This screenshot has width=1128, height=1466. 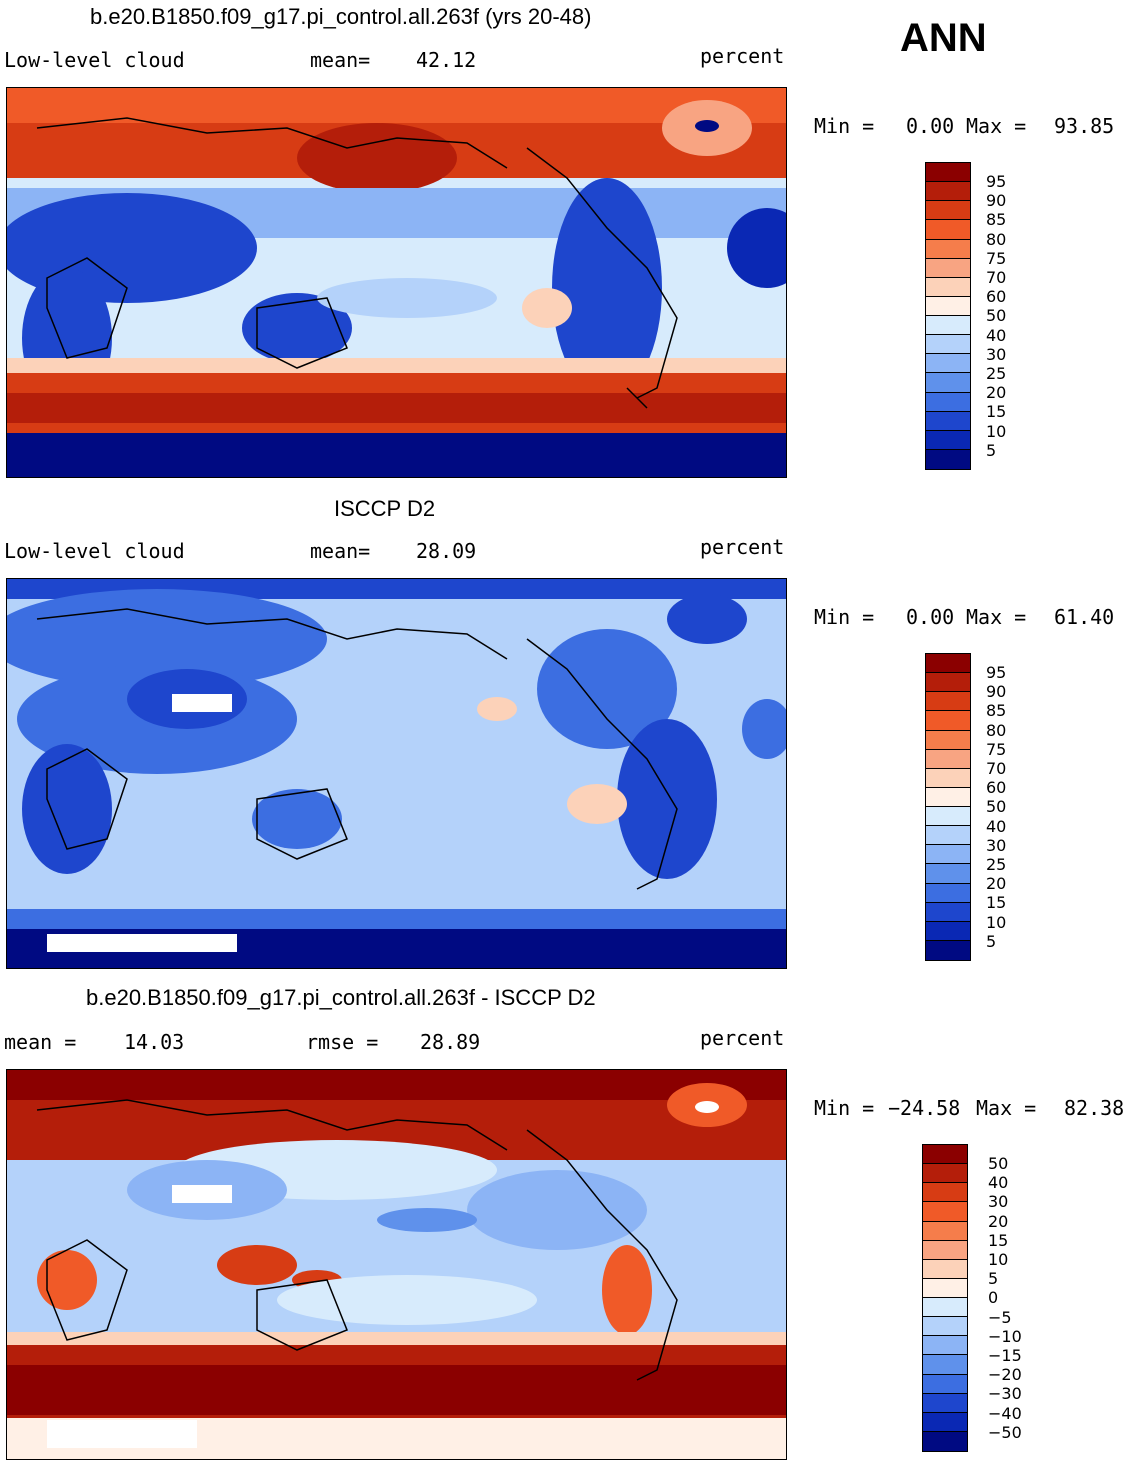 I want to click on panel2-units: percent, so click(x=742, y=547).